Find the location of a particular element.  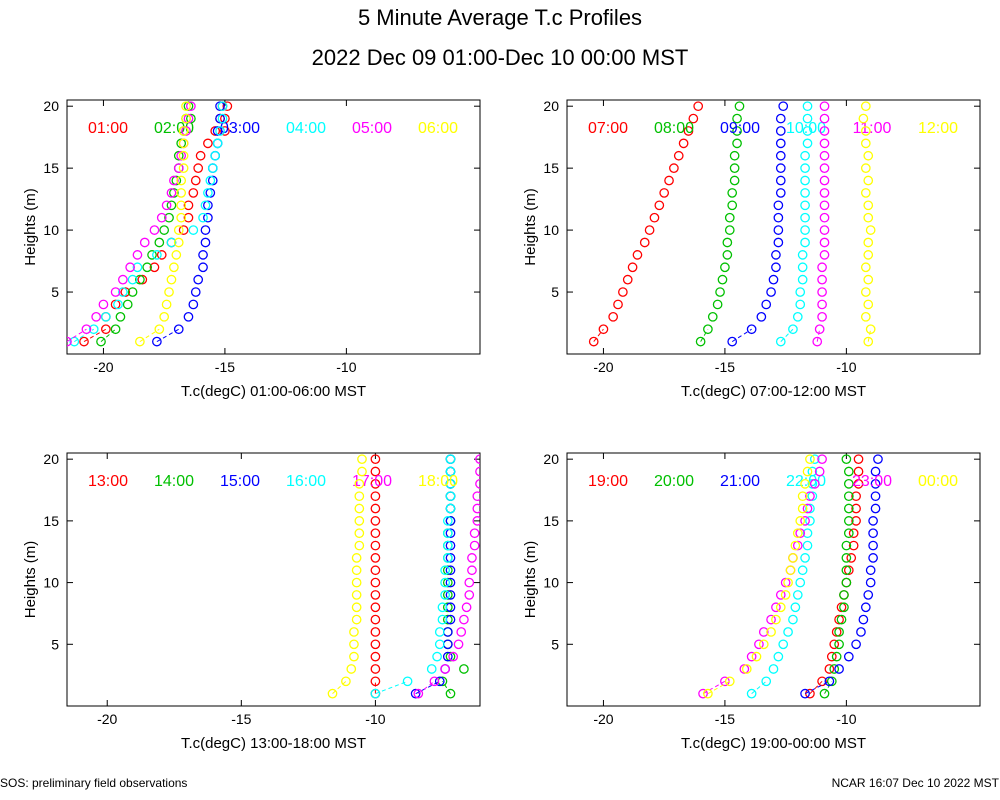

series-03:00 is located at coordinates (188, 224).